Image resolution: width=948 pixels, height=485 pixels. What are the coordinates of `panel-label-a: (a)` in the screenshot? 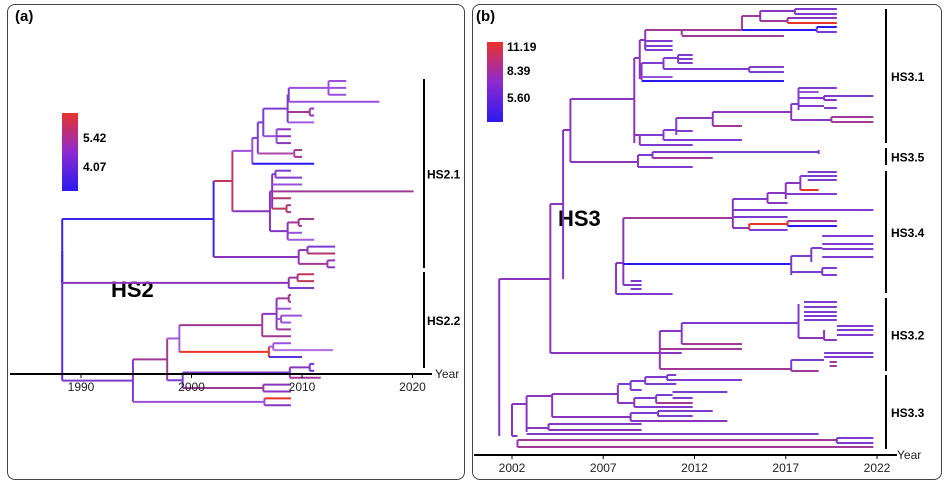 It's located at (24, 16).